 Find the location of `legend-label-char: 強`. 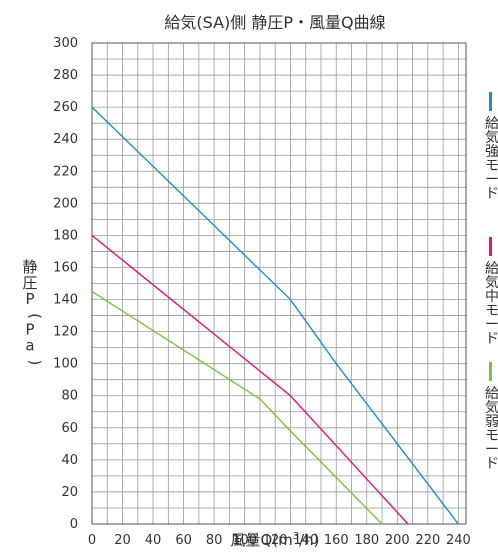

legend-label-char: 強 is located at coordinates (491, 152).